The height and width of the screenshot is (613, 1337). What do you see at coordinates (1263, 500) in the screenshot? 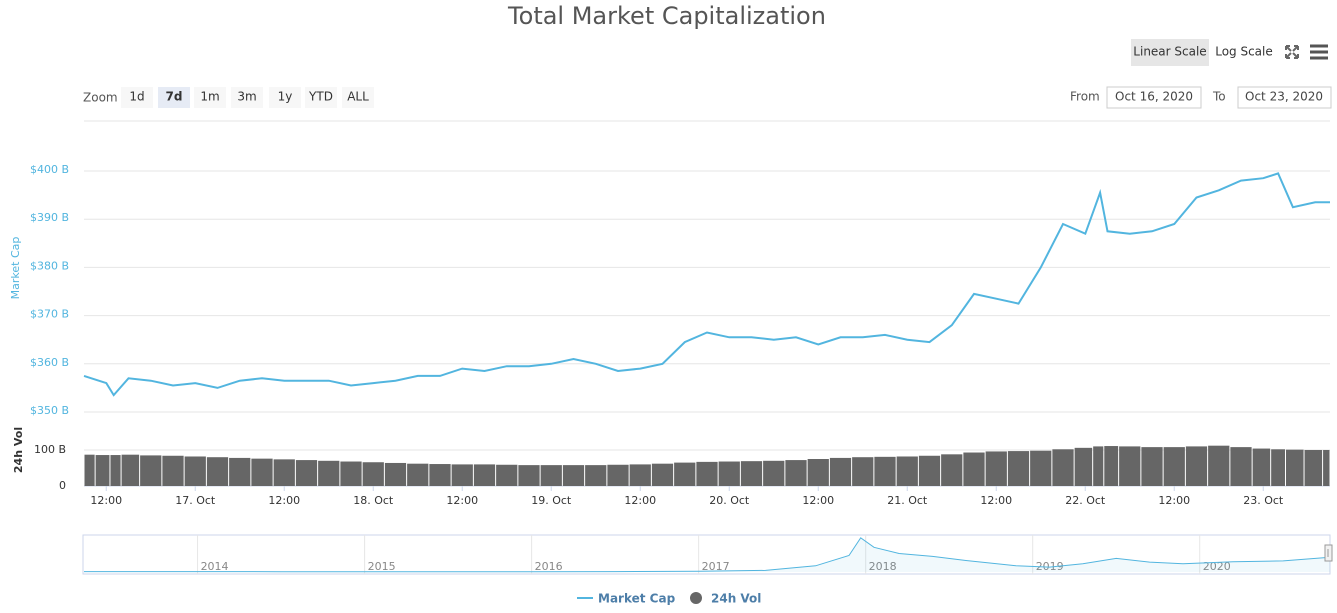
I see `x-tick-label: 23. Oct` at bounding box center [1263, 500].